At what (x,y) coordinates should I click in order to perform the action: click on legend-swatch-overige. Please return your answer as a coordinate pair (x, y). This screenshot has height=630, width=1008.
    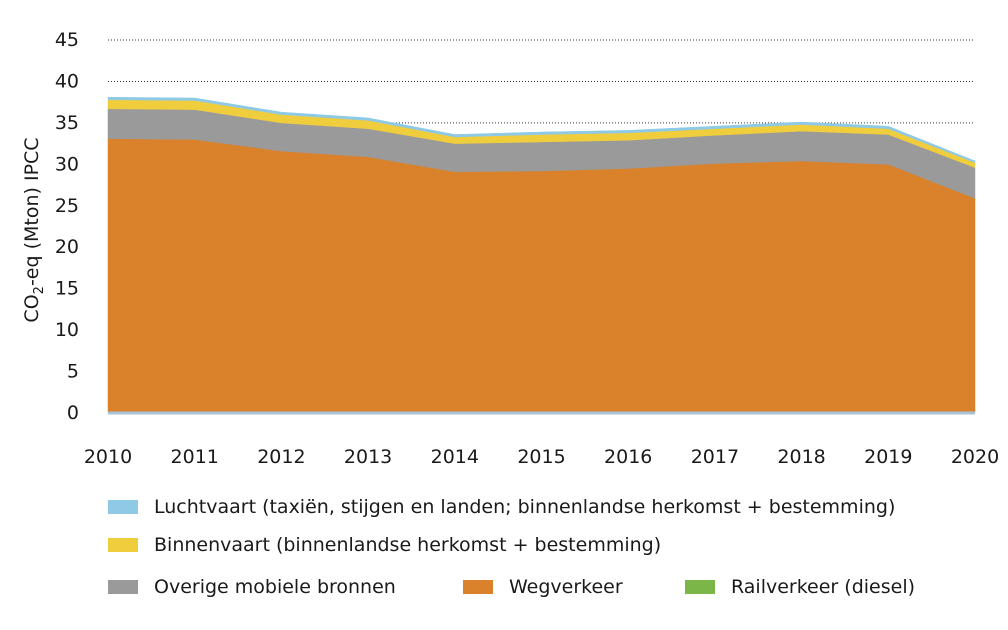
    Looking at the image, I should click on (123, 587).